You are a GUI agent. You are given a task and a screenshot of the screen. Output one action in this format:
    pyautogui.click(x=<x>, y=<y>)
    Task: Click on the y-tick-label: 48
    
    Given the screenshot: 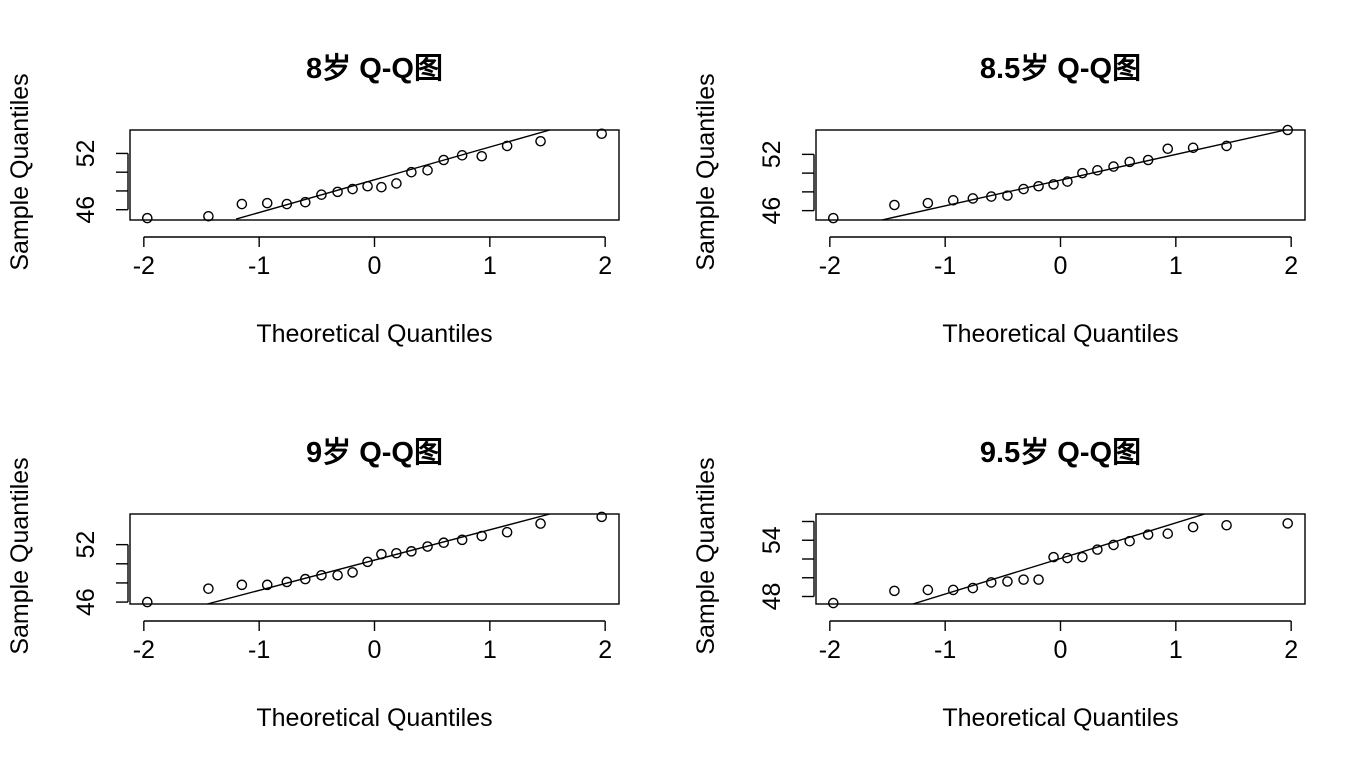 What is the action you would take?
    pyautogui.click(x=772, y=597)
    